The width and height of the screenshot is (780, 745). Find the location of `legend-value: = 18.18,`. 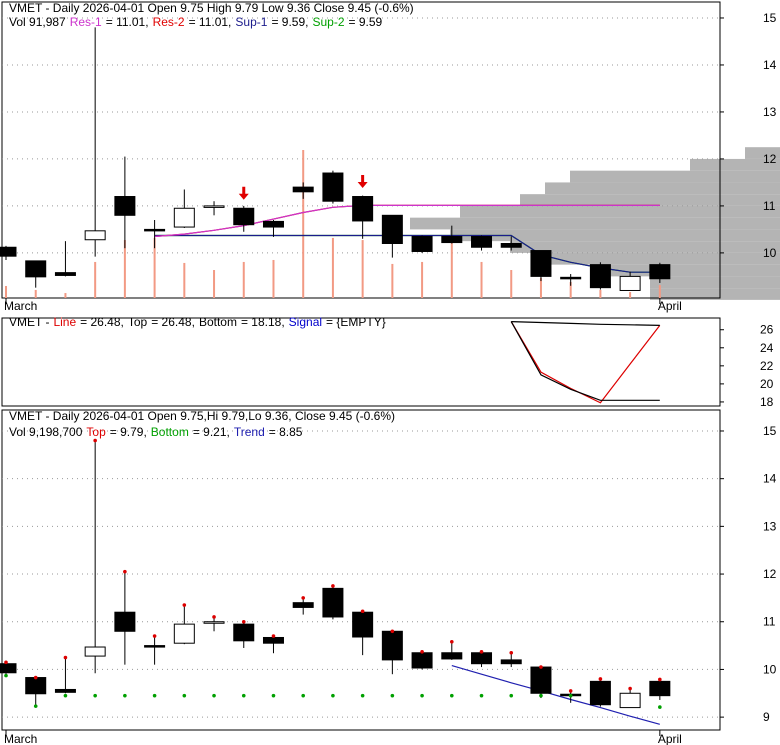

legend-value: = 18.18, is located at coordinates (263, 322).